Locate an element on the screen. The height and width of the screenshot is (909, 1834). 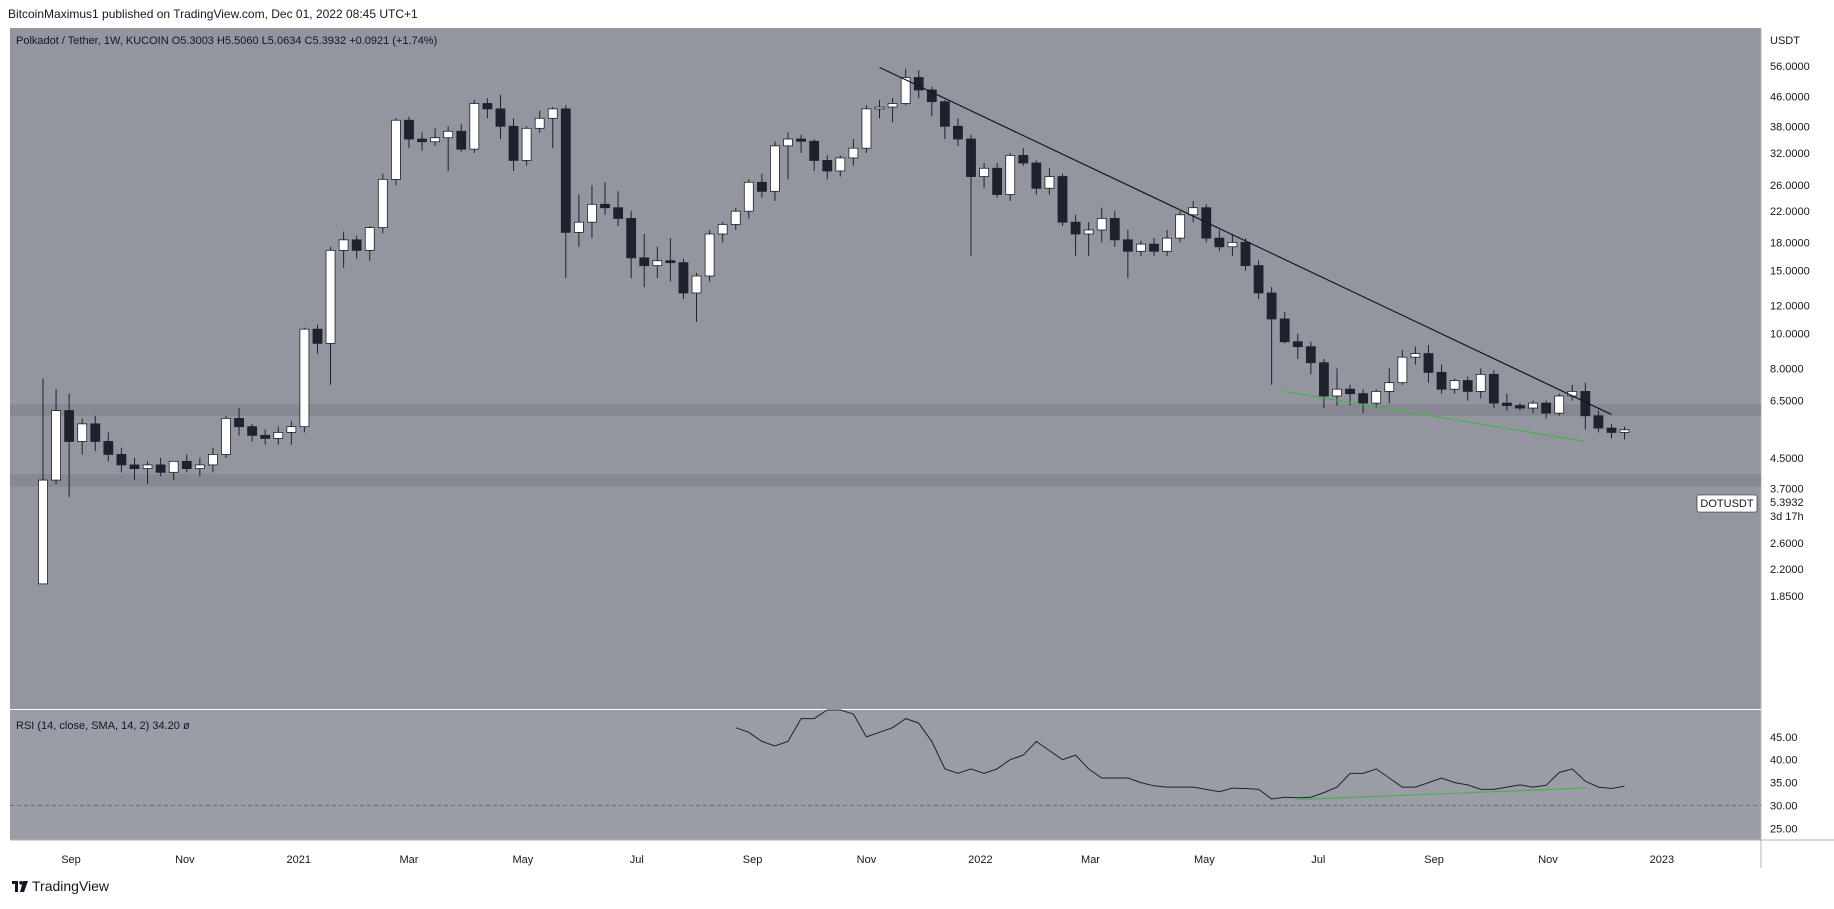
price-tick-label: 12.0000 is located at coordinates (1790, 306).